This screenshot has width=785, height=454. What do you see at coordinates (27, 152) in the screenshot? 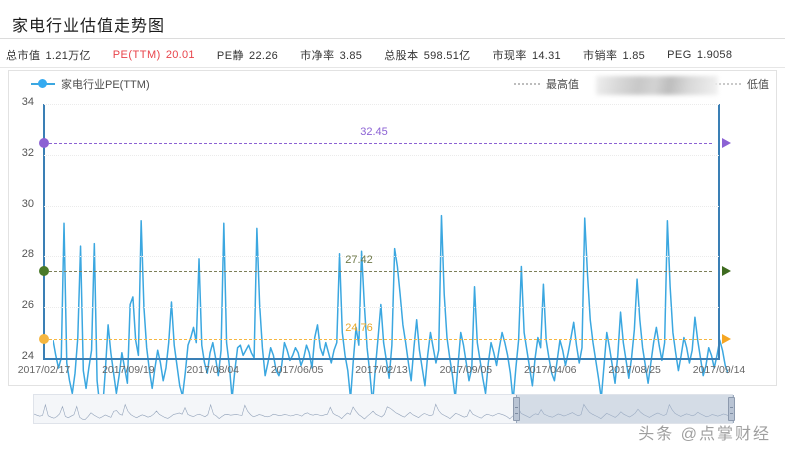
I see `y-axis-tick-32: 32` at bounding box center [27, 152].